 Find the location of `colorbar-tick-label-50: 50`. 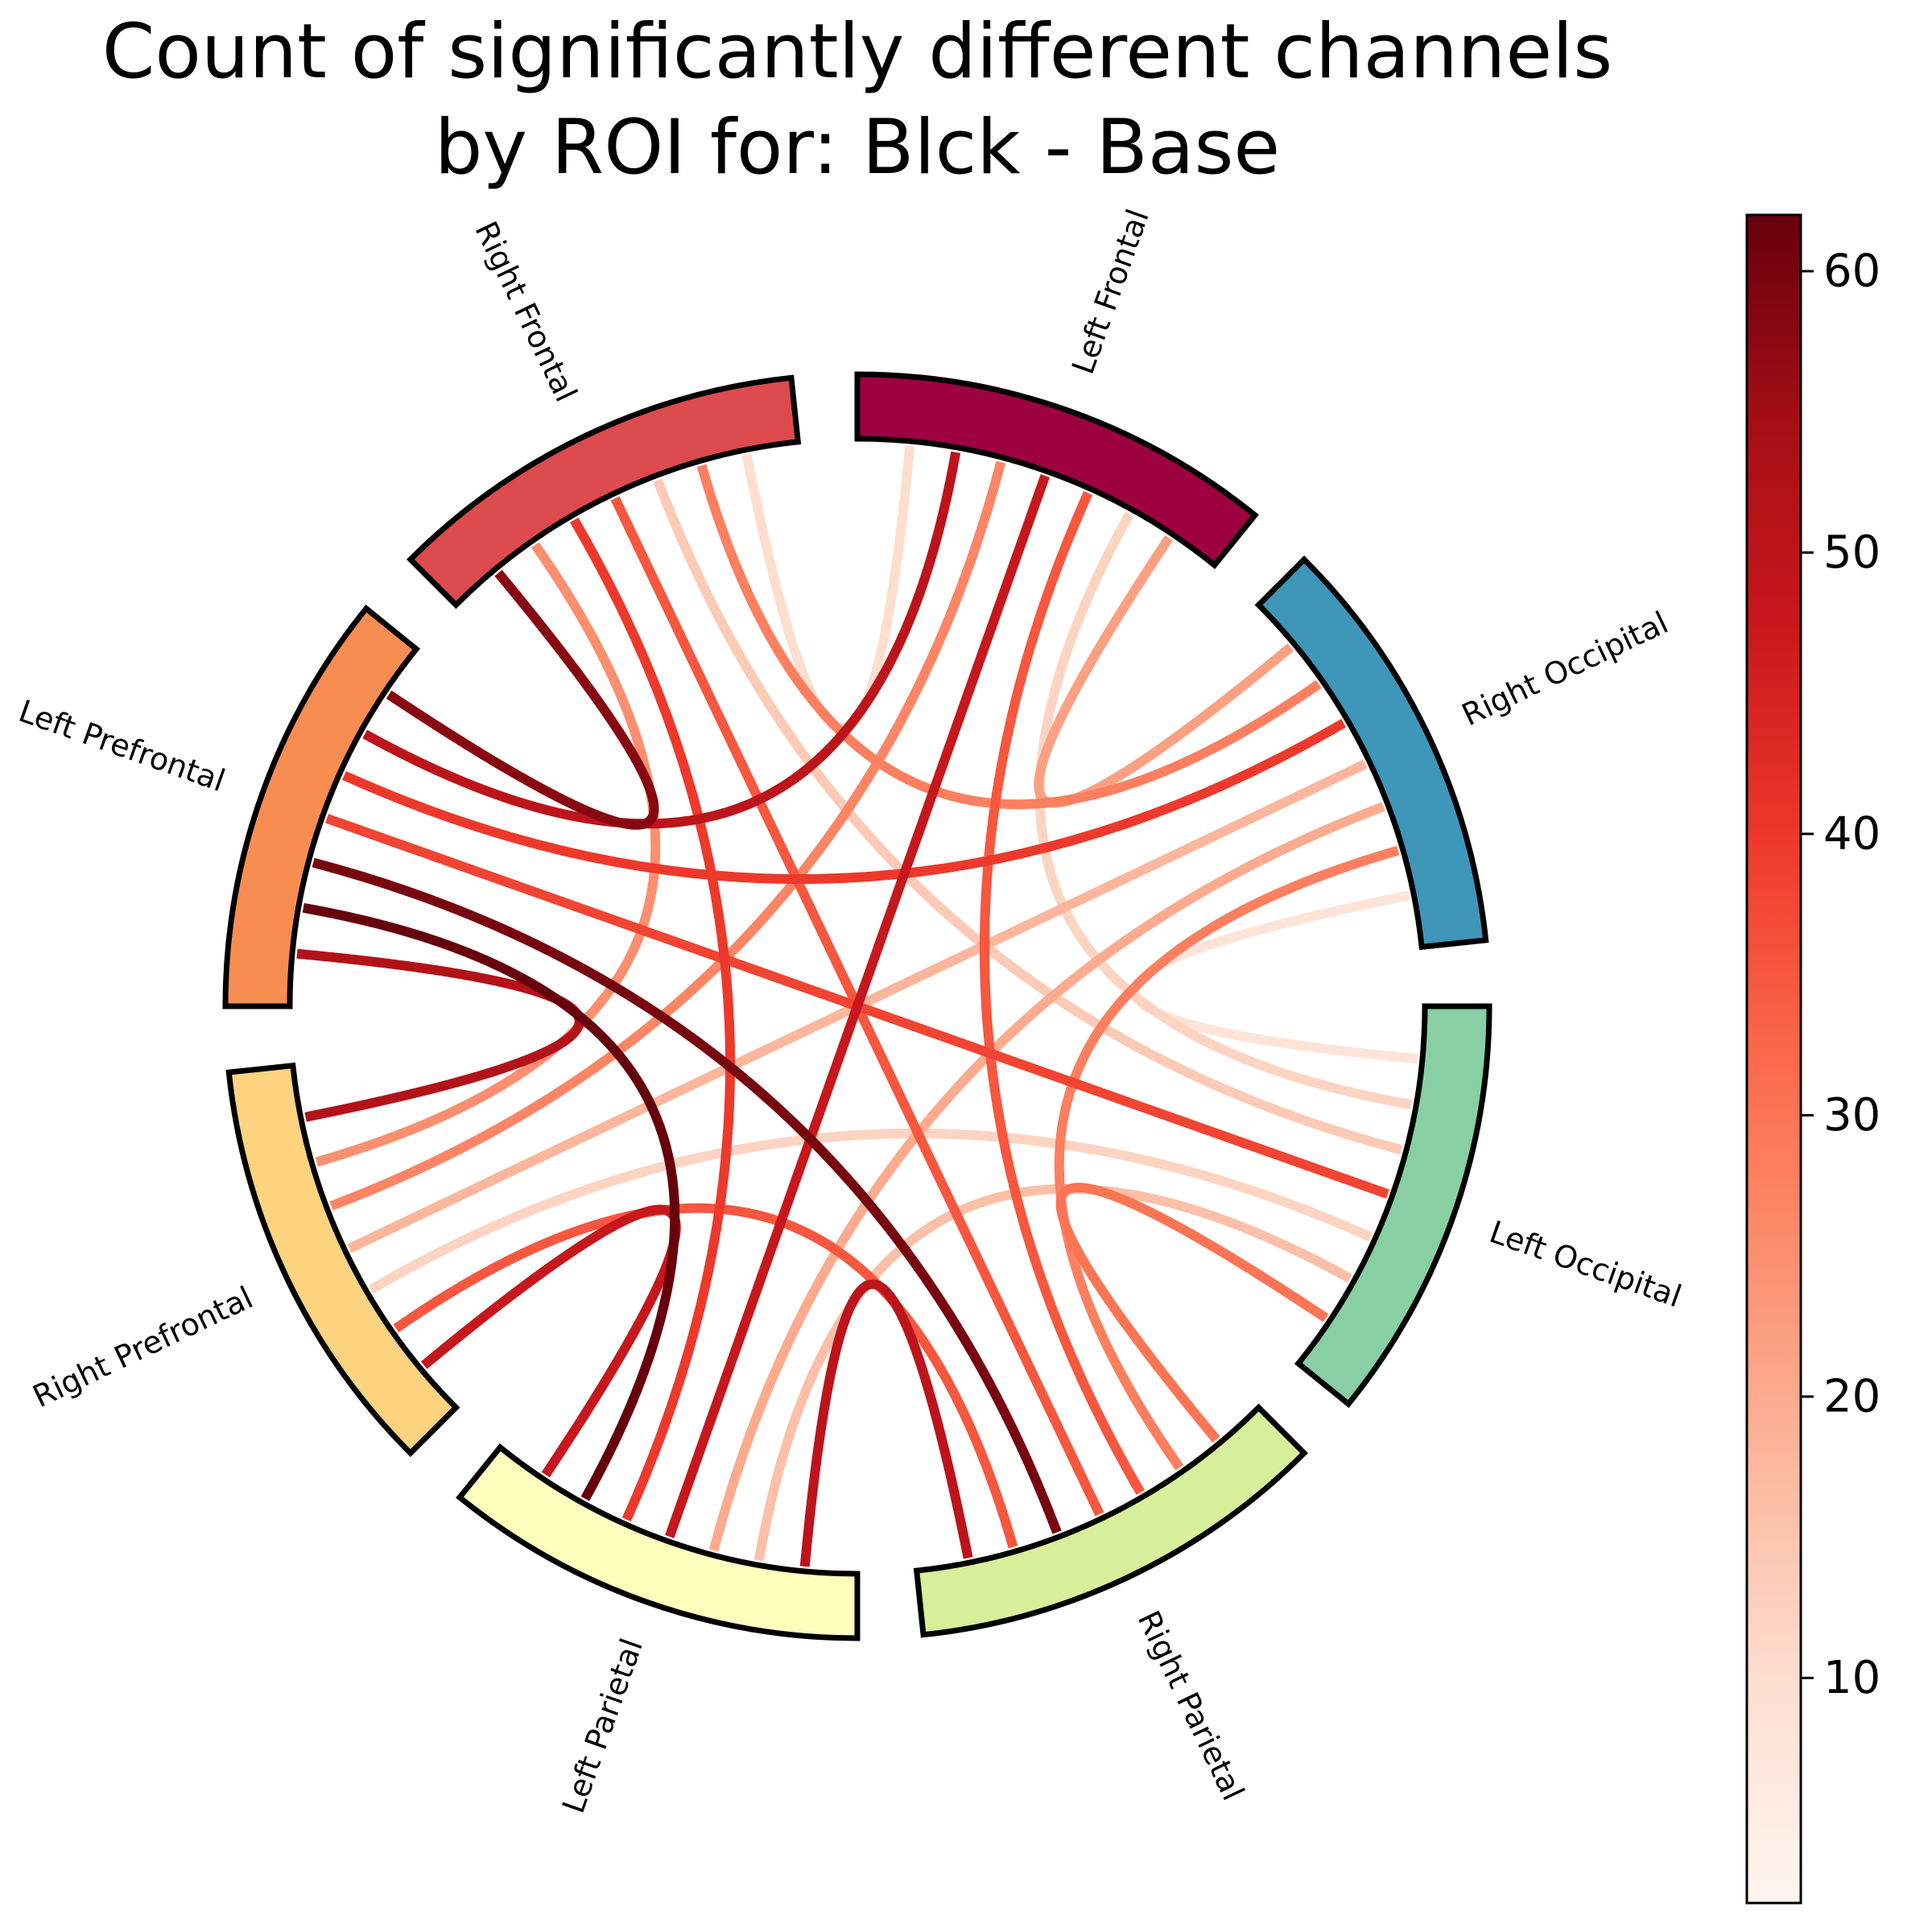

colorbar-tick-label-50: 50 is located at coordinates (1851, 552).